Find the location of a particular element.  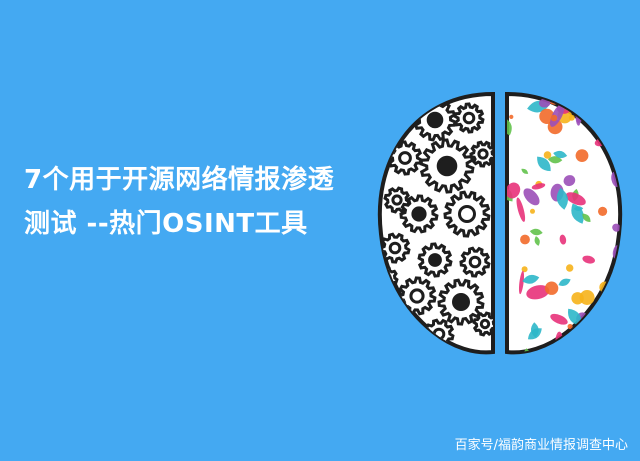

headline-line-2: 测试 --热门OSINT工具 is located at coordinates (166, 224).